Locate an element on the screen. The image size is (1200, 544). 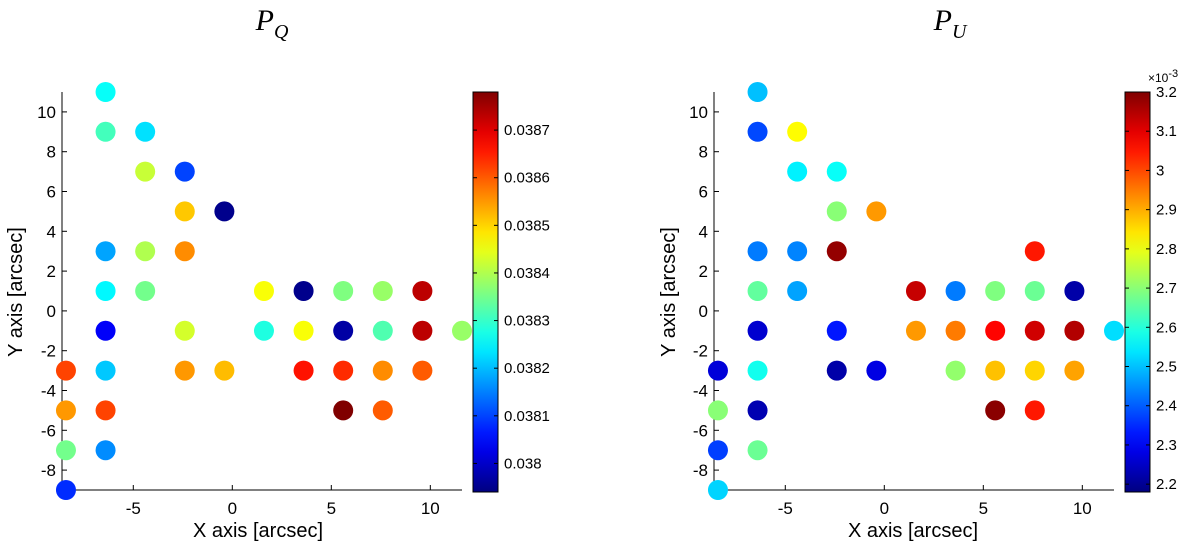
x-tick-label: 0 is located at coordinates (884, 508).